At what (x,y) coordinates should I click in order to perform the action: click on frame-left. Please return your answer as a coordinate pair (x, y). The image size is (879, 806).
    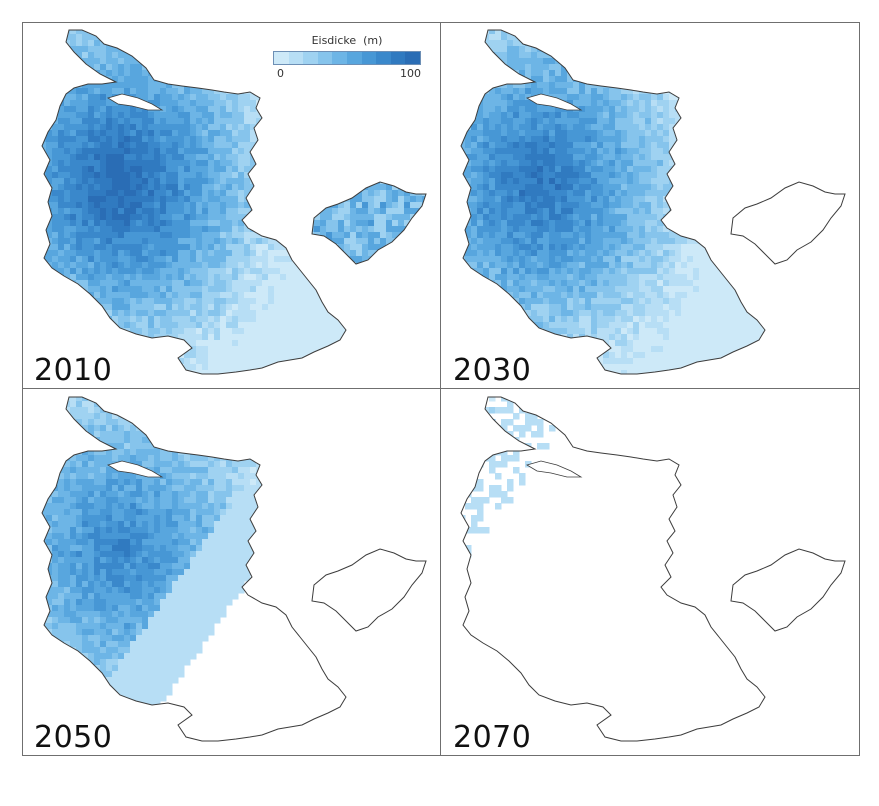
    Looking at the image, I should click on (22, 389).